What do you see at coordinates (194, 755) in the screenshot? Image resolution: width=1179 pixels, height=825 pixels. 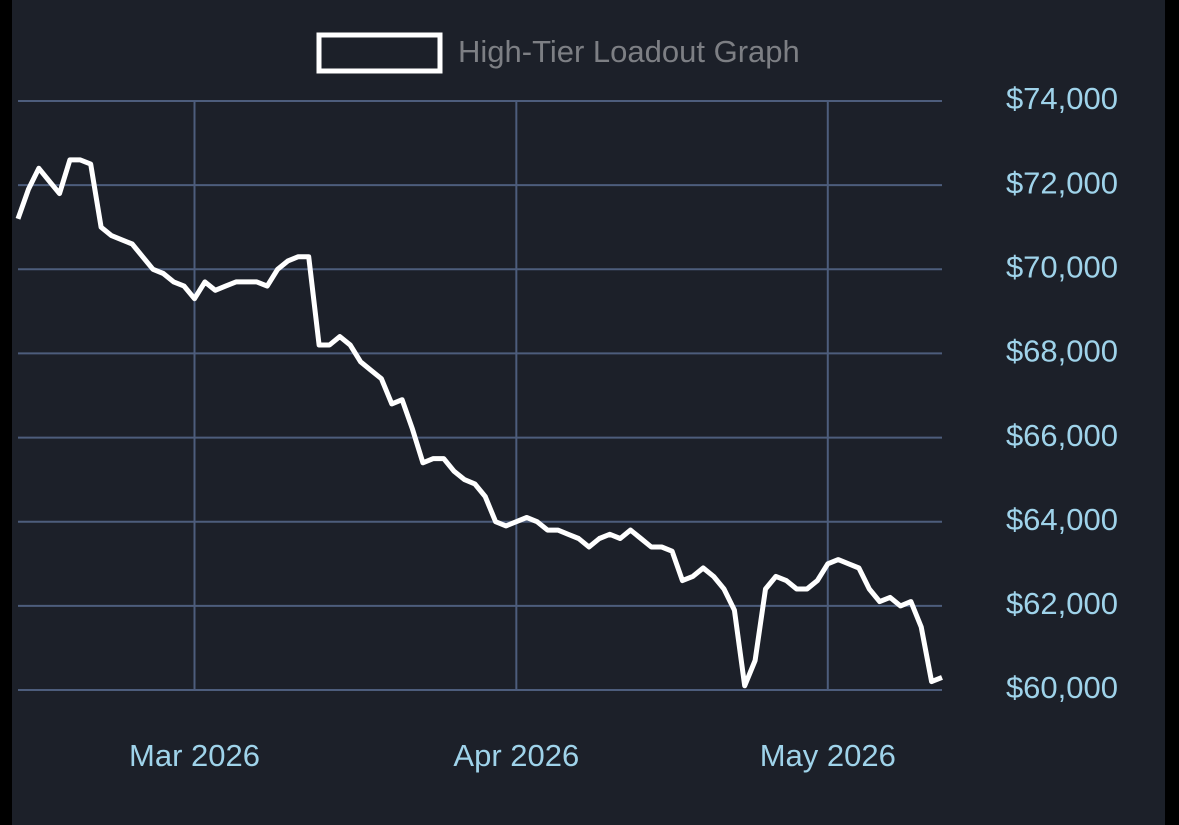 I see `x-tick-label: Mar 2026` at bounding box center [194, 755].